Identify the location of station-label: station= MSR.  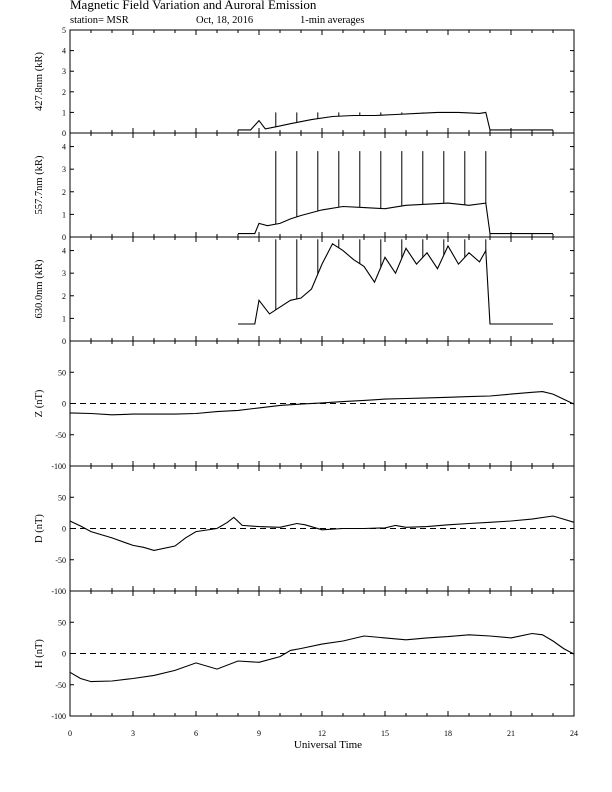
(99, 20).